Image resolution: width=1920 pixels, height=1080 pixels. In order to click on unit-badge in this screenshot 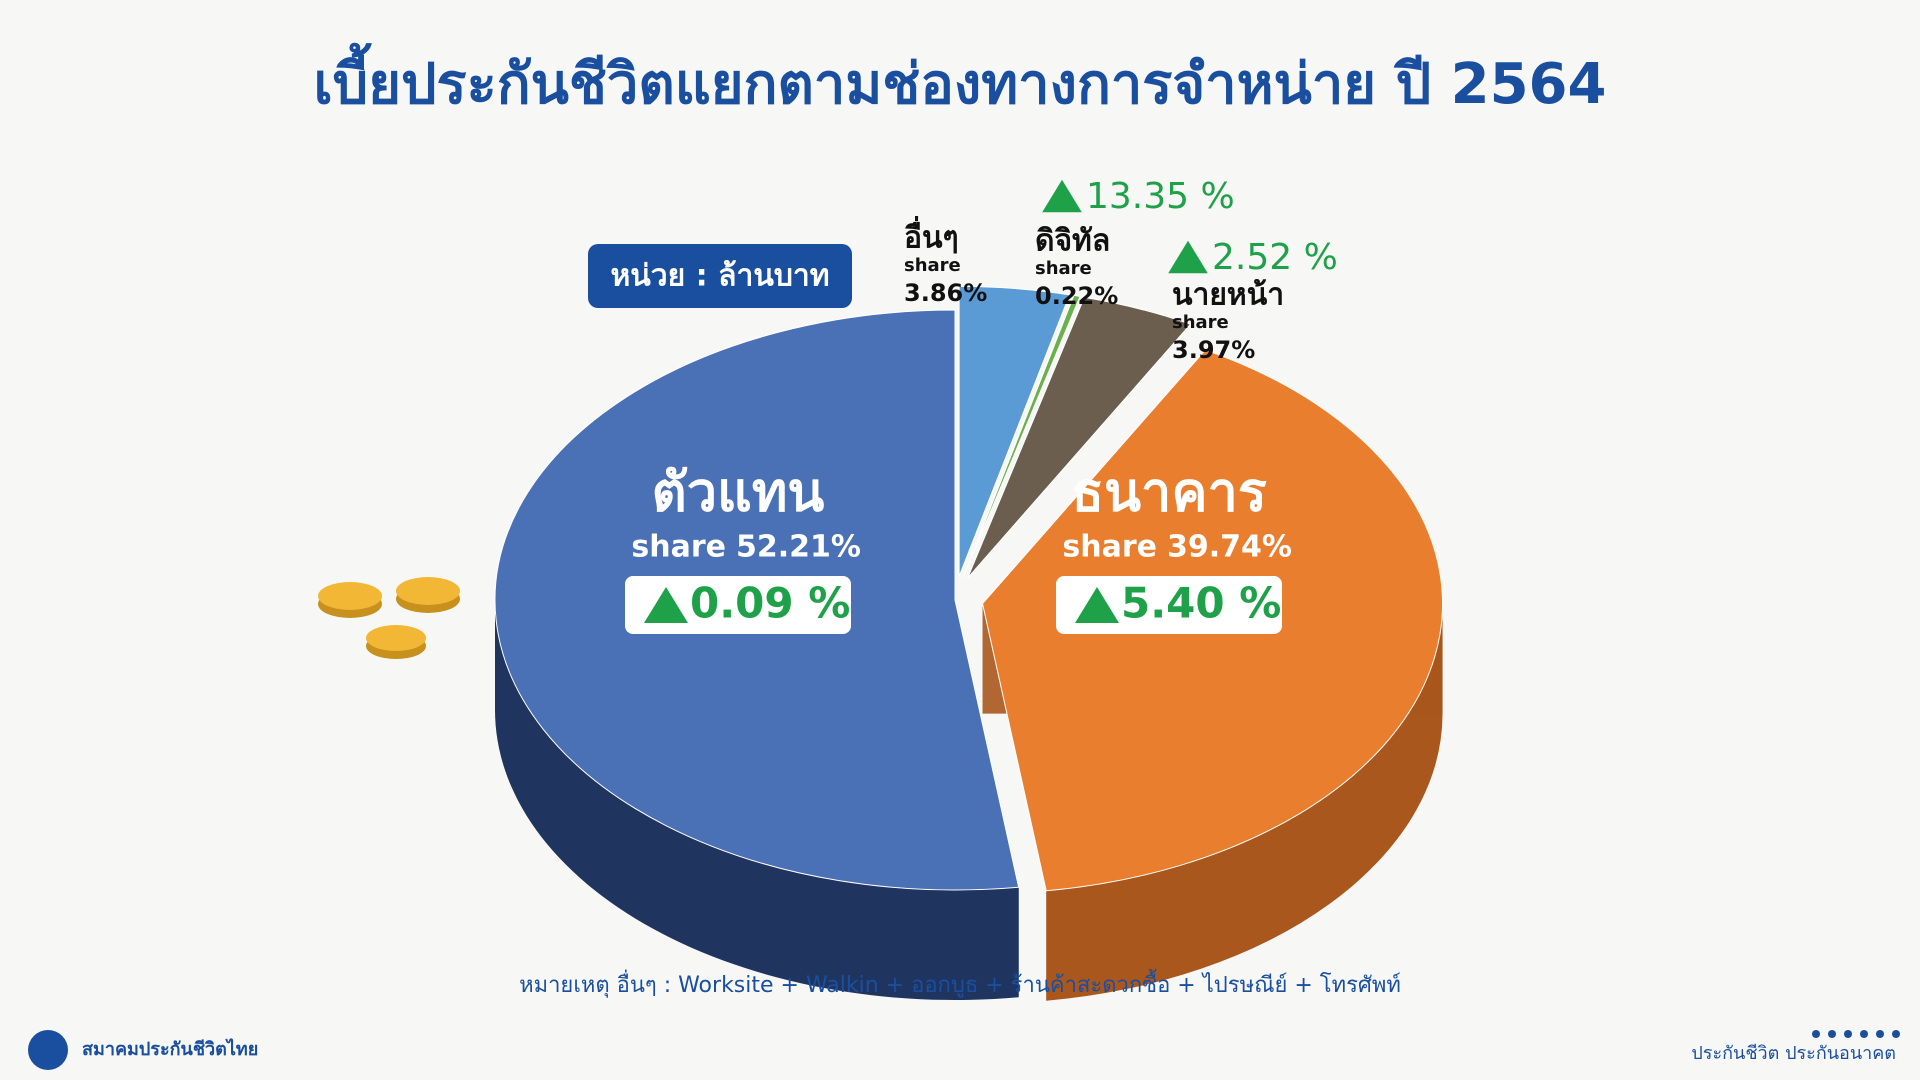, I will do `click(720, 276)`.